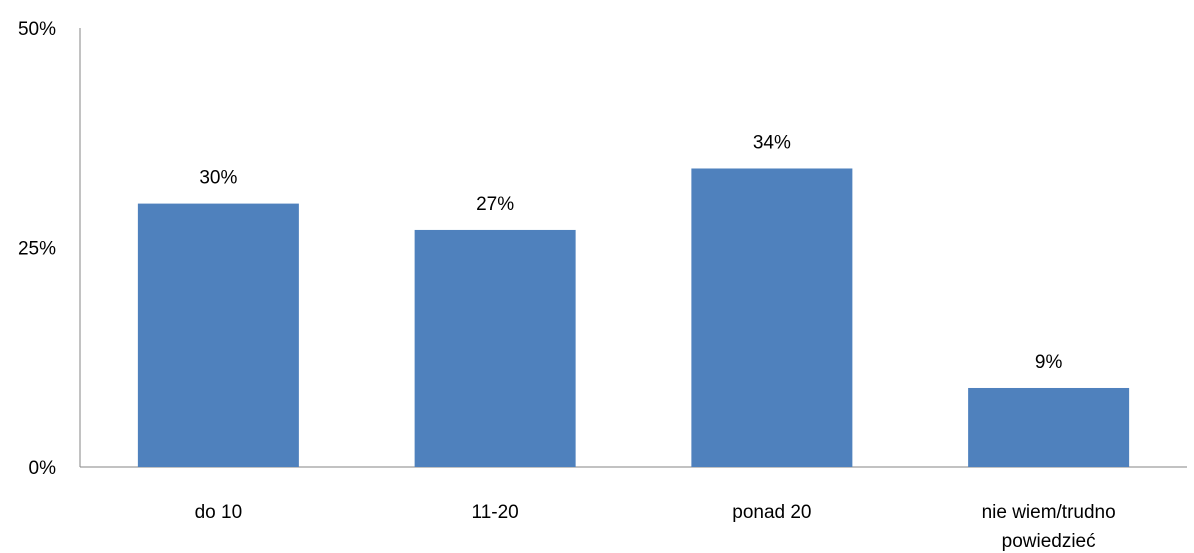 This screenshot has height=553, width=1194. Describe the element at coordinates (43, 468) in the screenshot. I see `y-tick-label: 0%` at that location.